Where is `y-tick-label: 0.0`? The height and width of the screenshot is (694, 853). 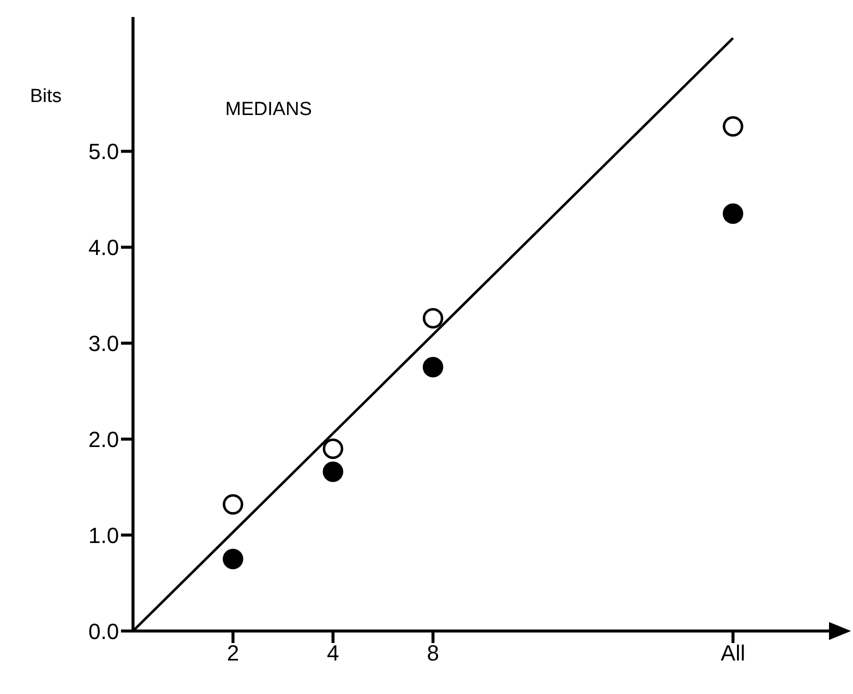 y-tick-label: 0.0 is located at coordinates (103, 631).